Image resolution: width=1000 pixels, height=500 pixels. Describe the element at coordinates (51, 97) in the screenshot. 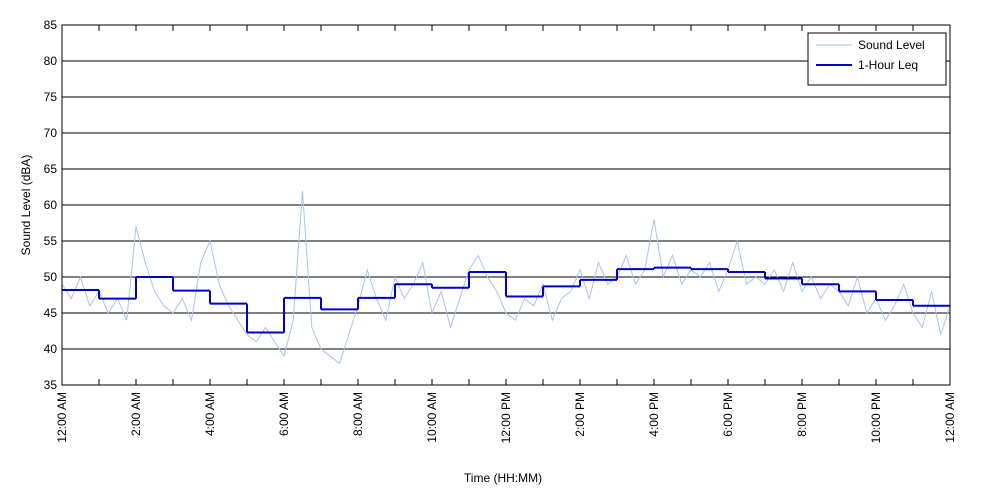

I see `y-tick-label: 75` at that location.